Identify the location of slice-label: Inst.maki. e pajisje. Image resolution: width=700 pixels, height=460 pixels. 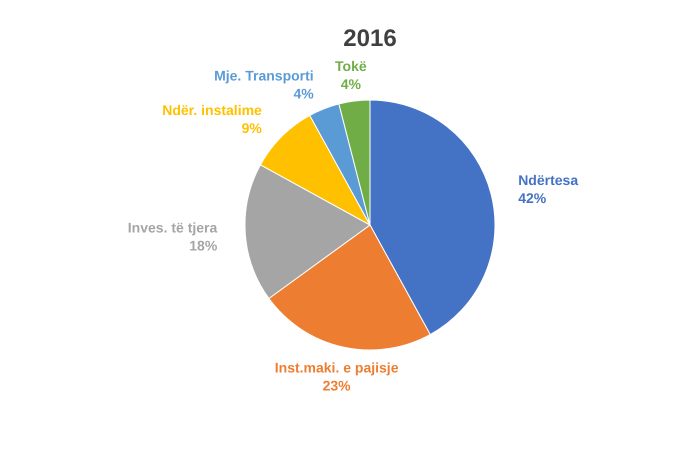
(336, 367).